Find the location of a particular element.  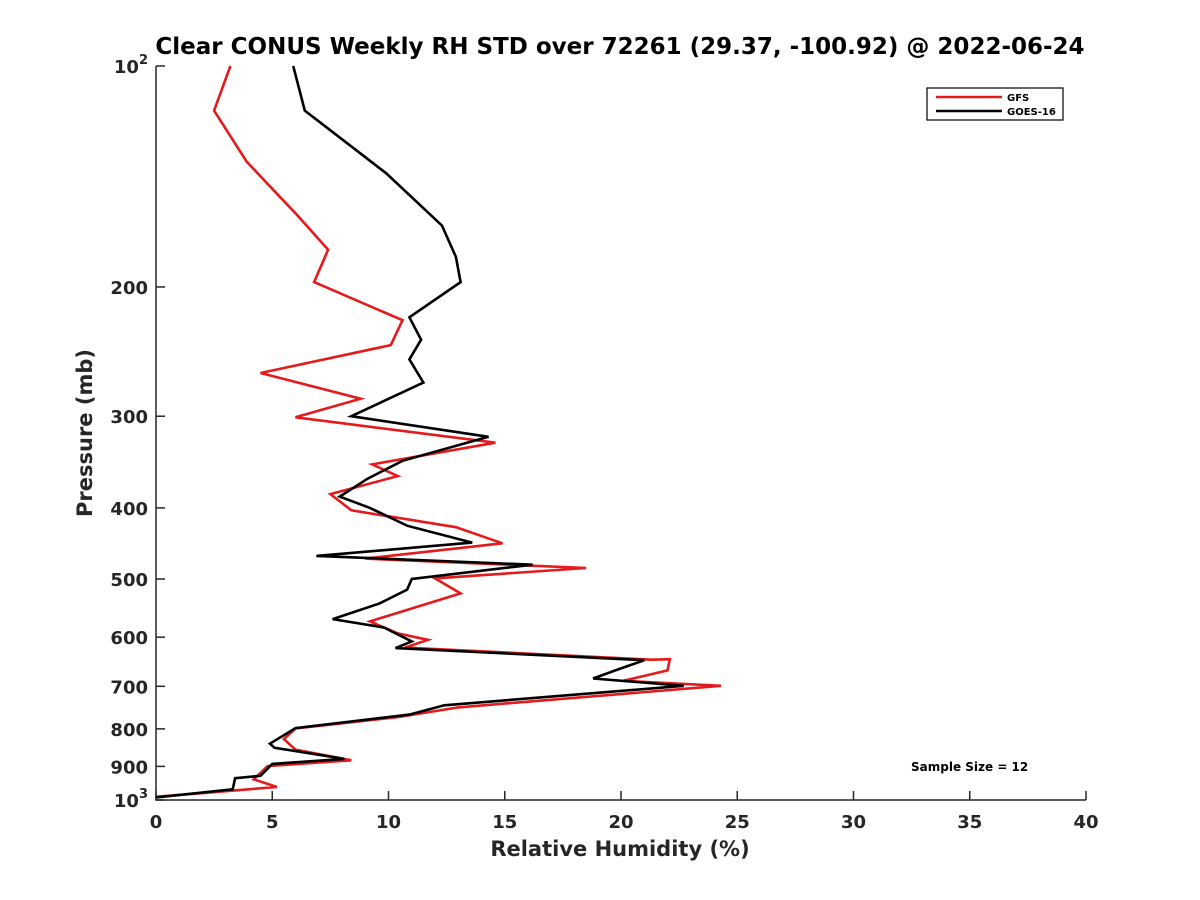

x-tick-label: 20 is located at coordinates (620, 822).